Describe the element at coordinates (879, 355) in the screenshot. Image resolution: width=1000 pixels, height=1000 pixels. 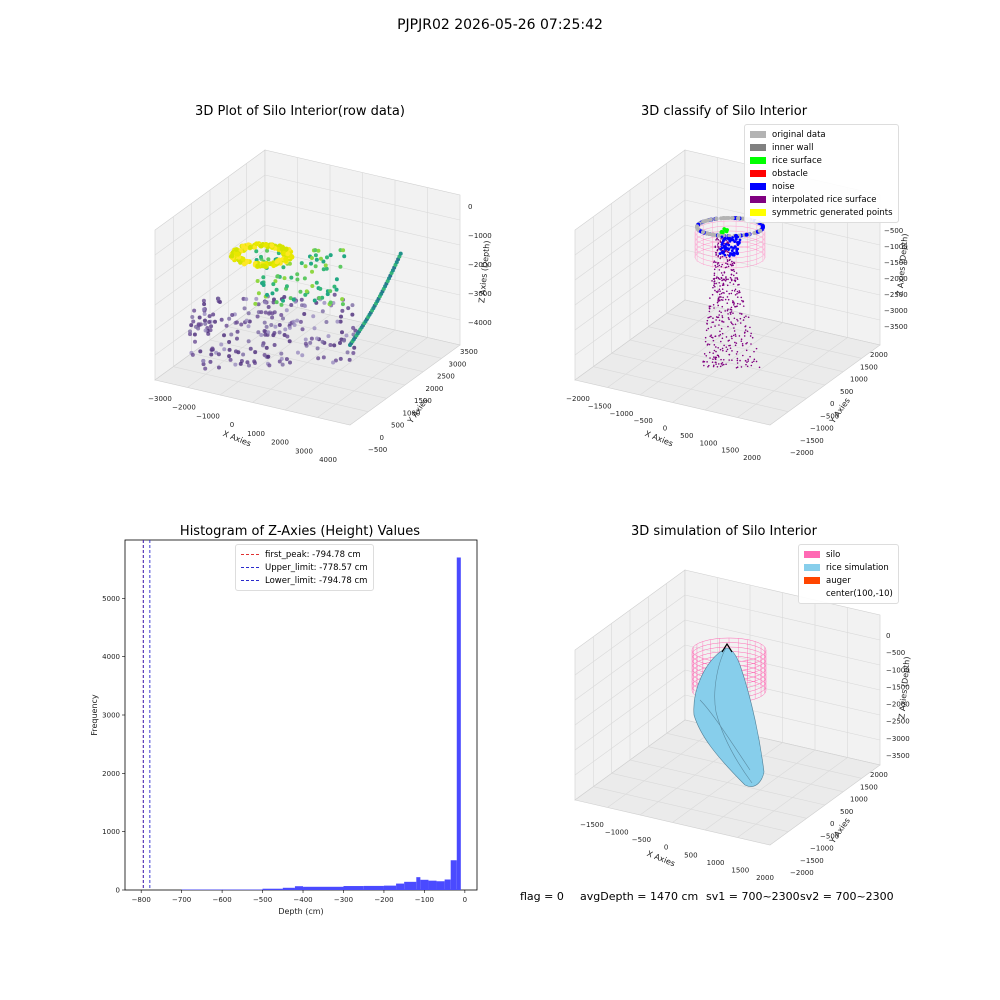
I see `y-tick-label: 2000` at that location.